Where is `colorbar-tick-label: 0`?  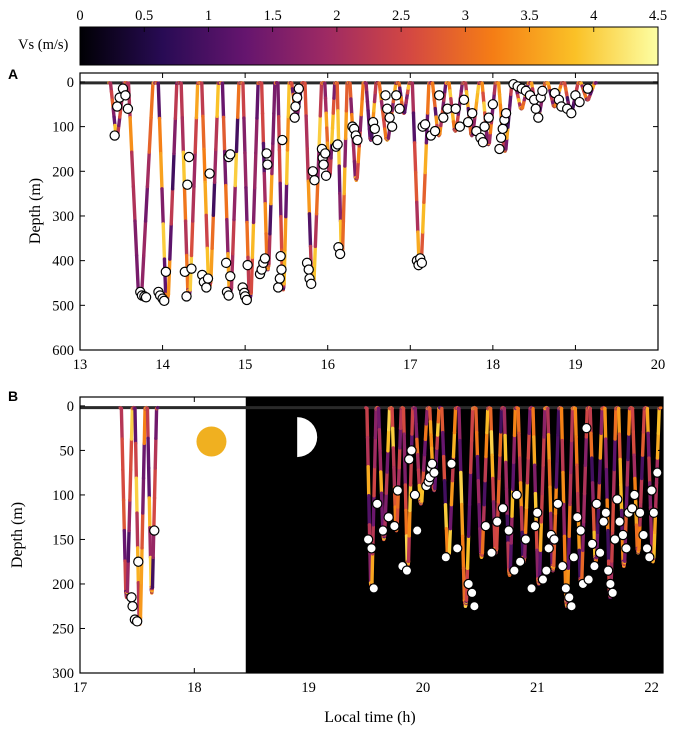
colorbar-tick-label: 0 is located at coordinates (79, 16).